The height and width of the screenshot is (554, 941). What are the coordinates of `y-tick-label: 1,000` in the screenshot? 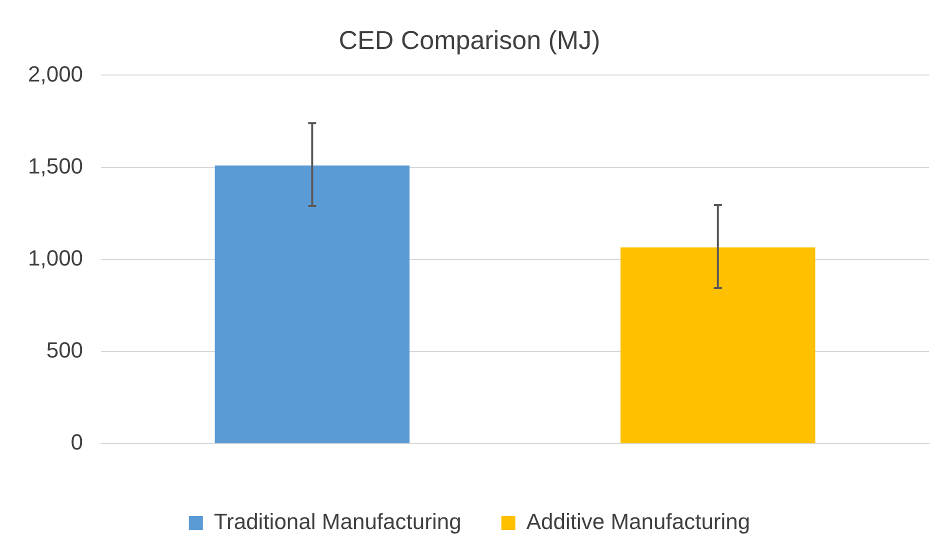 It's located at (56, 257).